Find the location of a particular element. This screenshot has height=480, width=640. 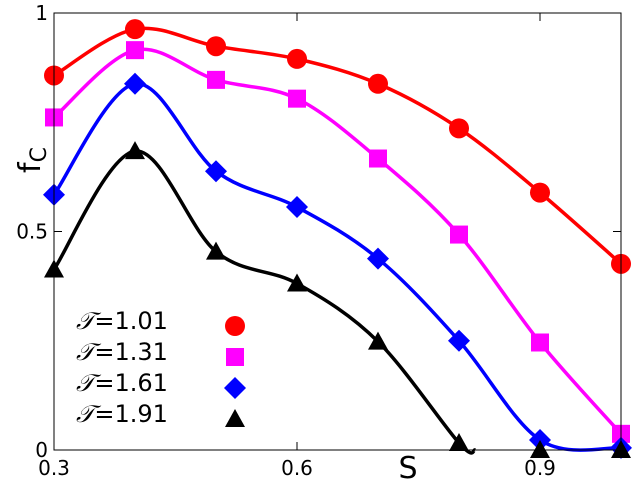

y-axis-label-main: f is located at coordinates (30, 167).